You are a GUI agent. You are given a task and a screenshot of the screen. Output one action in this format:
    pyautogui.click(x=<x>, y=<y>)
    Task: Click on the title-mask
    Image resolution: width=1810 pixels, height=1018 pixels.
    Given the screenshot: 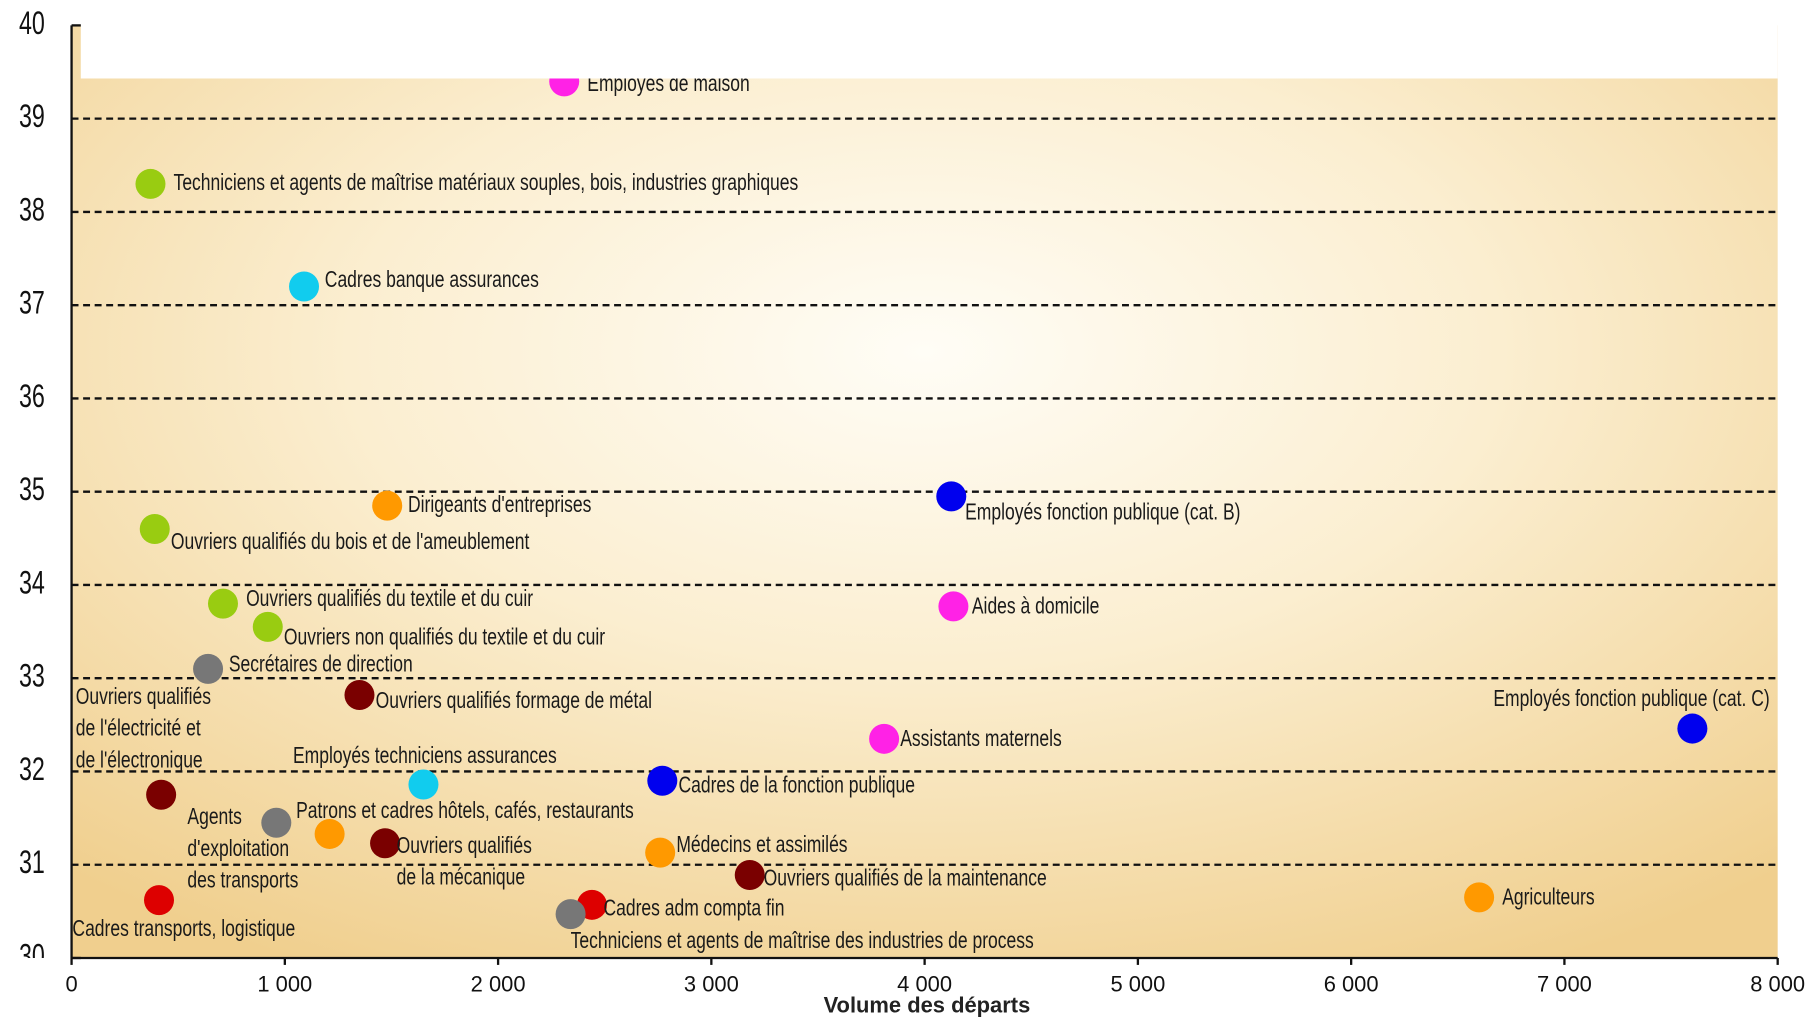 What is the action you would take?
    pyautogui.click(x=929, y=39)
    